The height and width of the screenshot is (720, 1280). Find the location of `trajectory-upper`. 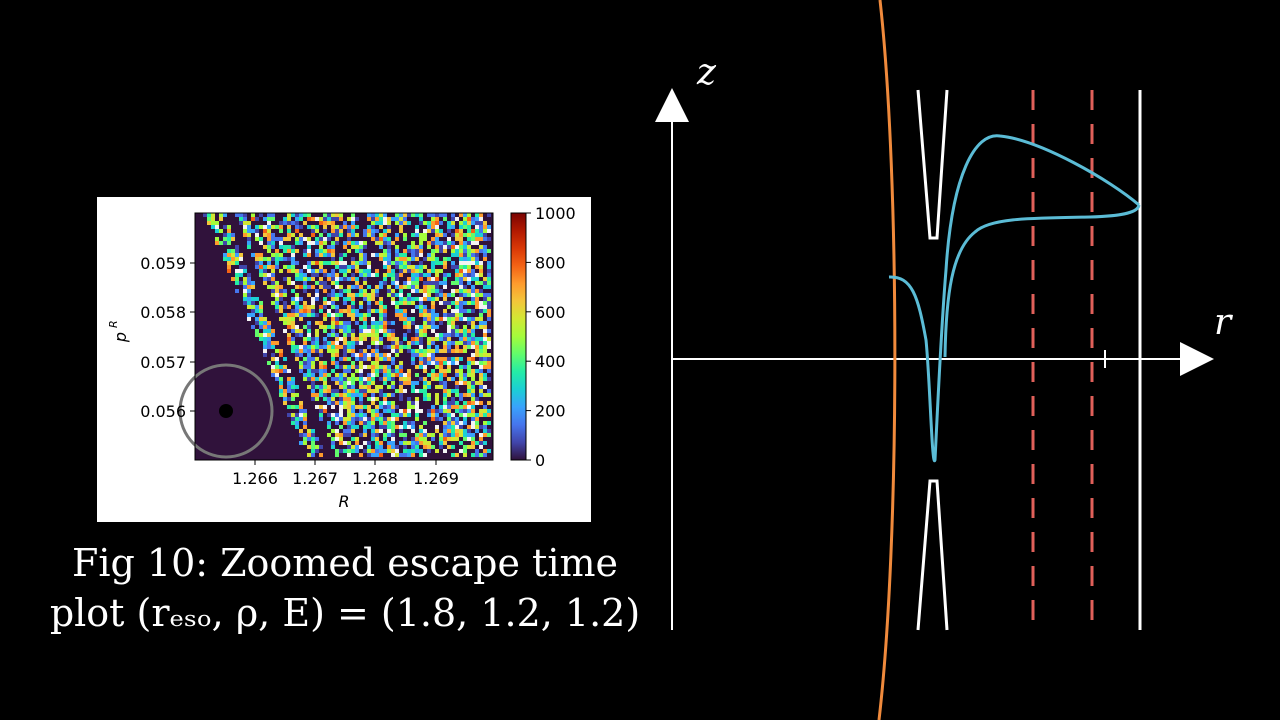

trajectory-upper is located at coordinates (1014, 298).